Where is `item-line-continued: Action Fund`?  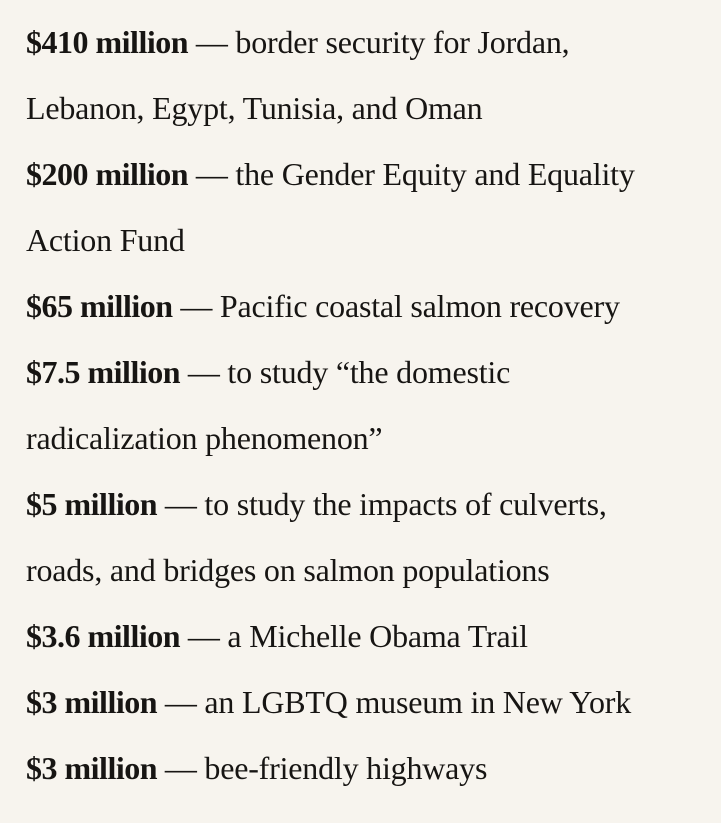 item-line-continued: Action Fund is located at coordinates (105, 240).